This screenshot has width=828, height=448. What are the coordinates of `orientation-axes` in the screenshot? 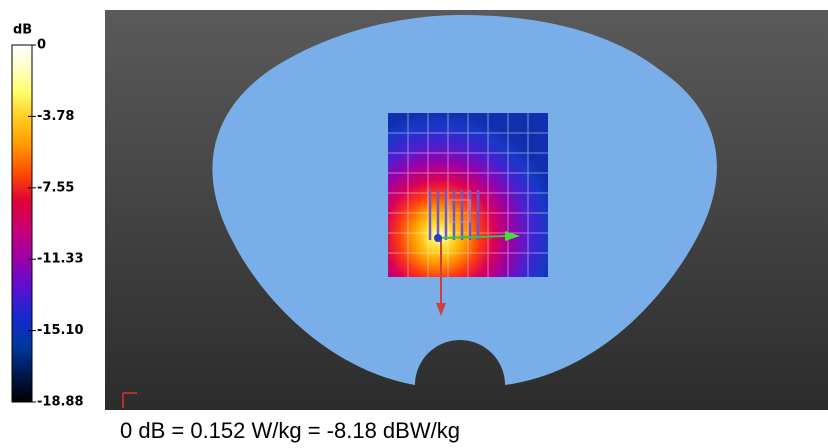 It's located at (129, 400).